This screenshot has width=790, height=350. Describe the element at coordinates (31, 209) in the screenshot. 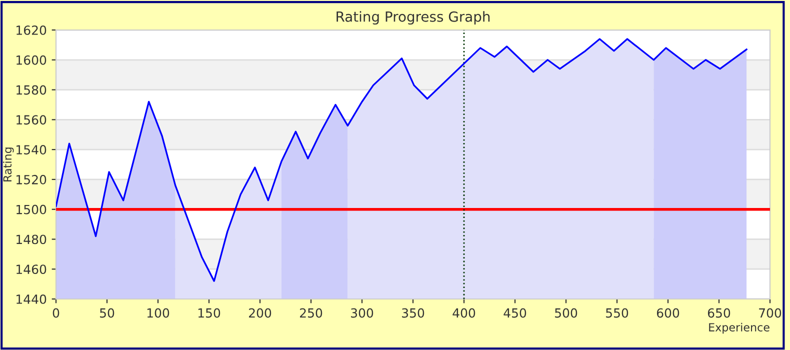

I see `y-tick-label: 1500` at that location.